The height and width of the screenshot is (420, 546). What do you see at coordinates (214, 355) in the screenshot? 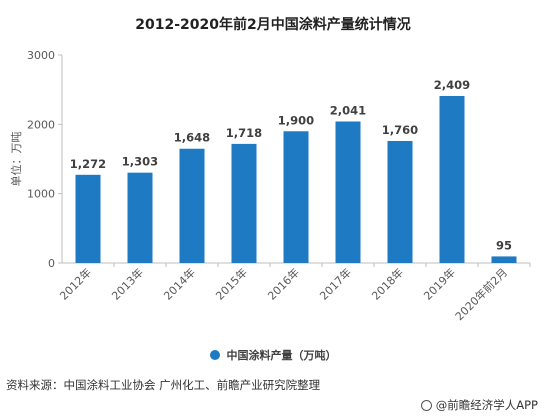
I see `legend-swatch` at bounding box center [214, 355].